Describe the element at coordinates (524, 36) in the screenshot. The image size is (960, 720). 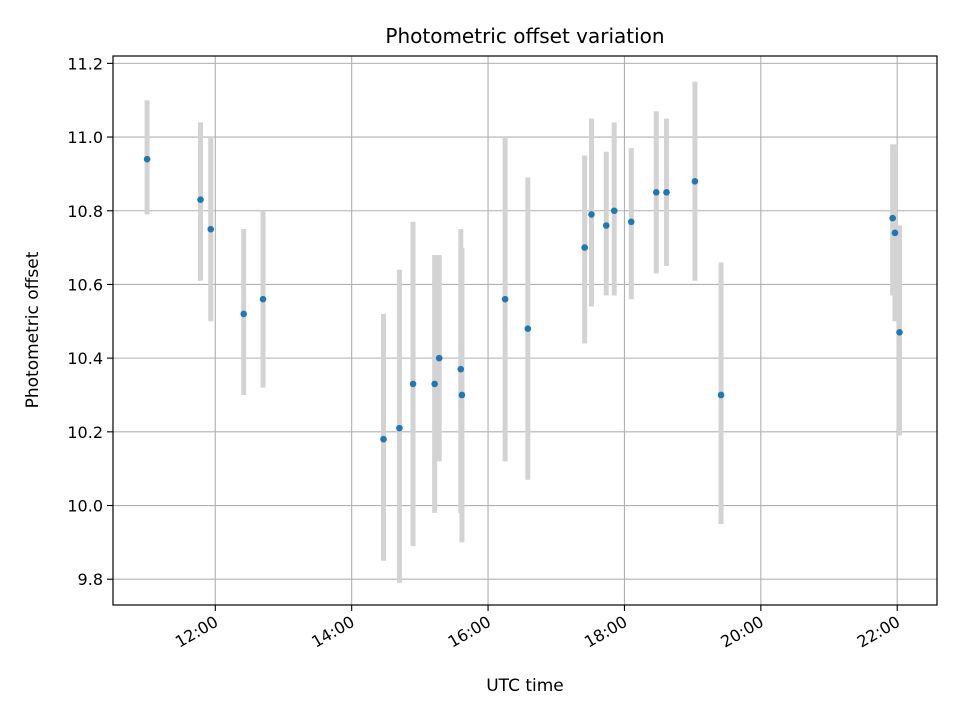
I see `chart-title: Photometric offset variation` at that location.